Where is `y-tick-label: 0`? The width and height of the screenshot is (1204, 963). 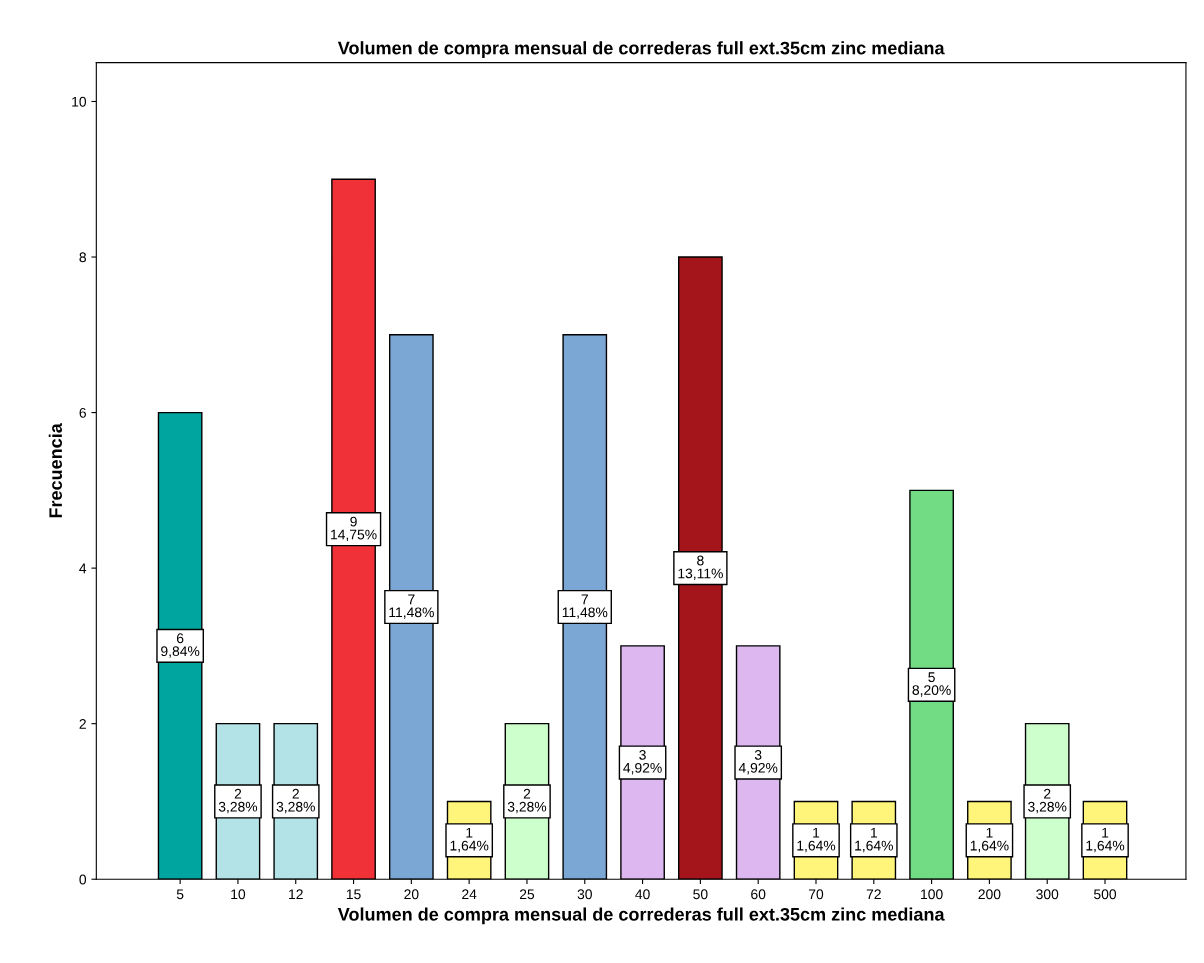
y-tick-label: 0 is located at coordinates (83, 879).